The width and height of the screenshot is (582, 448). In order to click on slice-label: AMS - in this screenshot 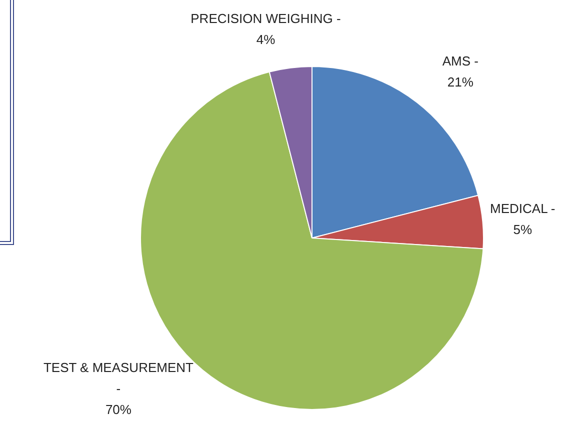, I will do `click(460, 61)`.